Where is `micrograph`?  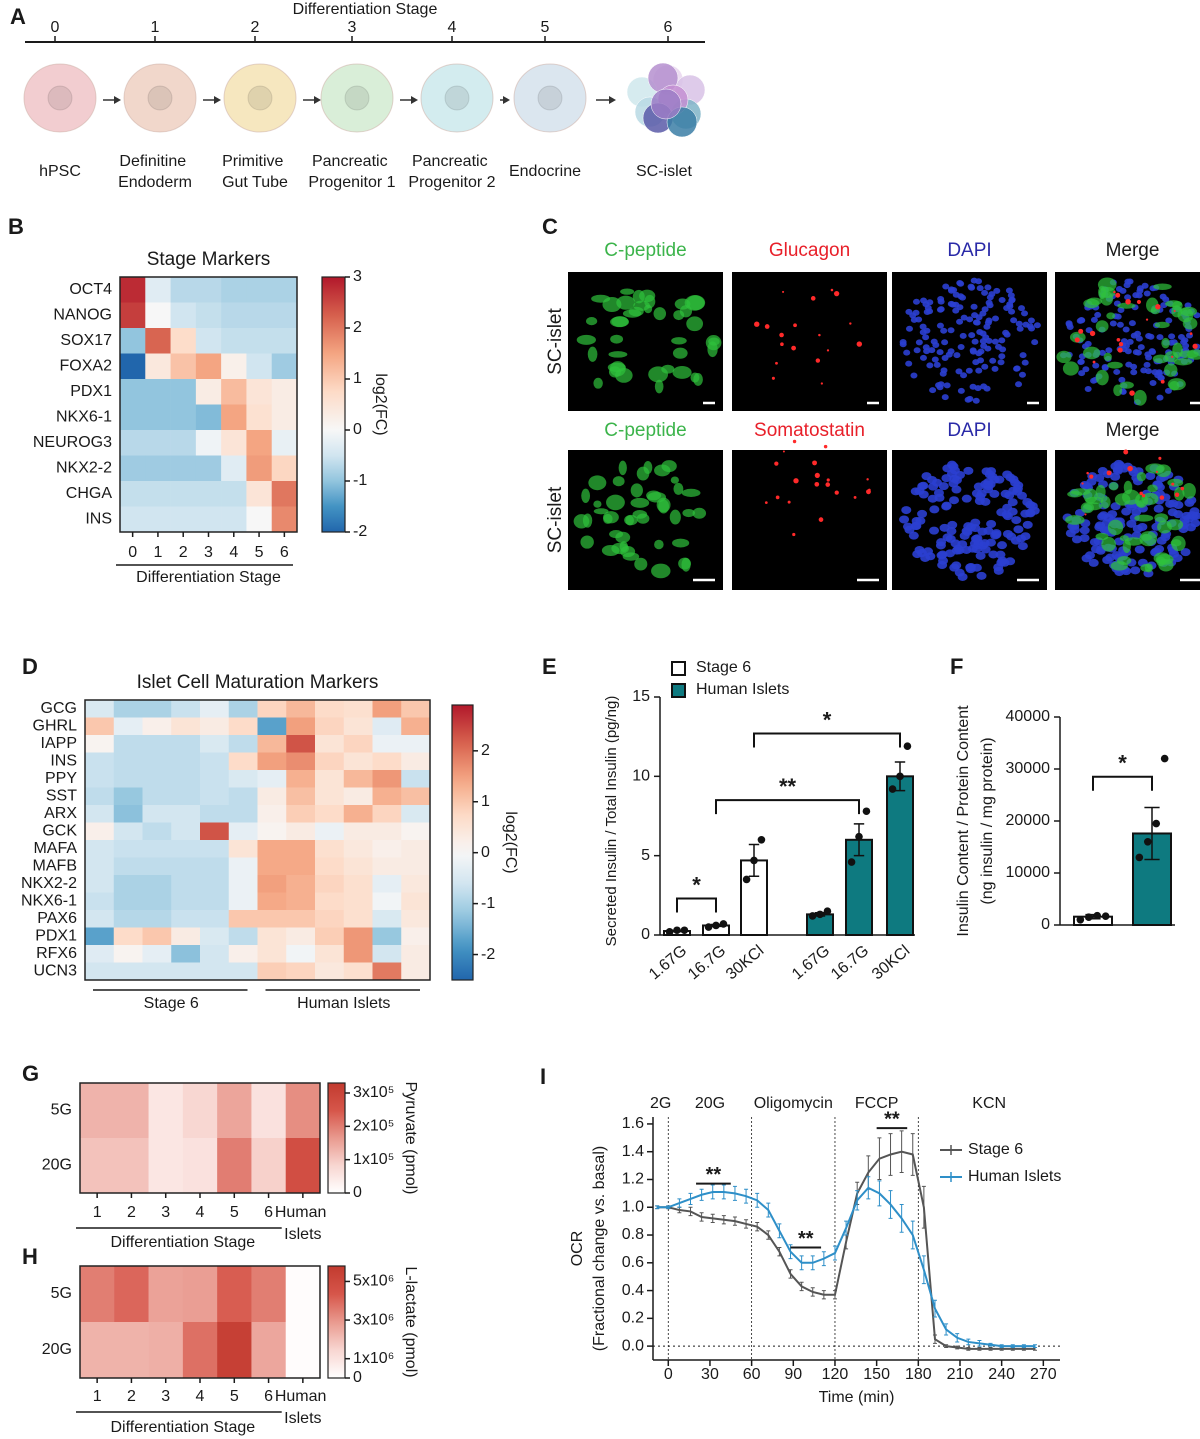
micrograph is located at coordinates (809, 341).